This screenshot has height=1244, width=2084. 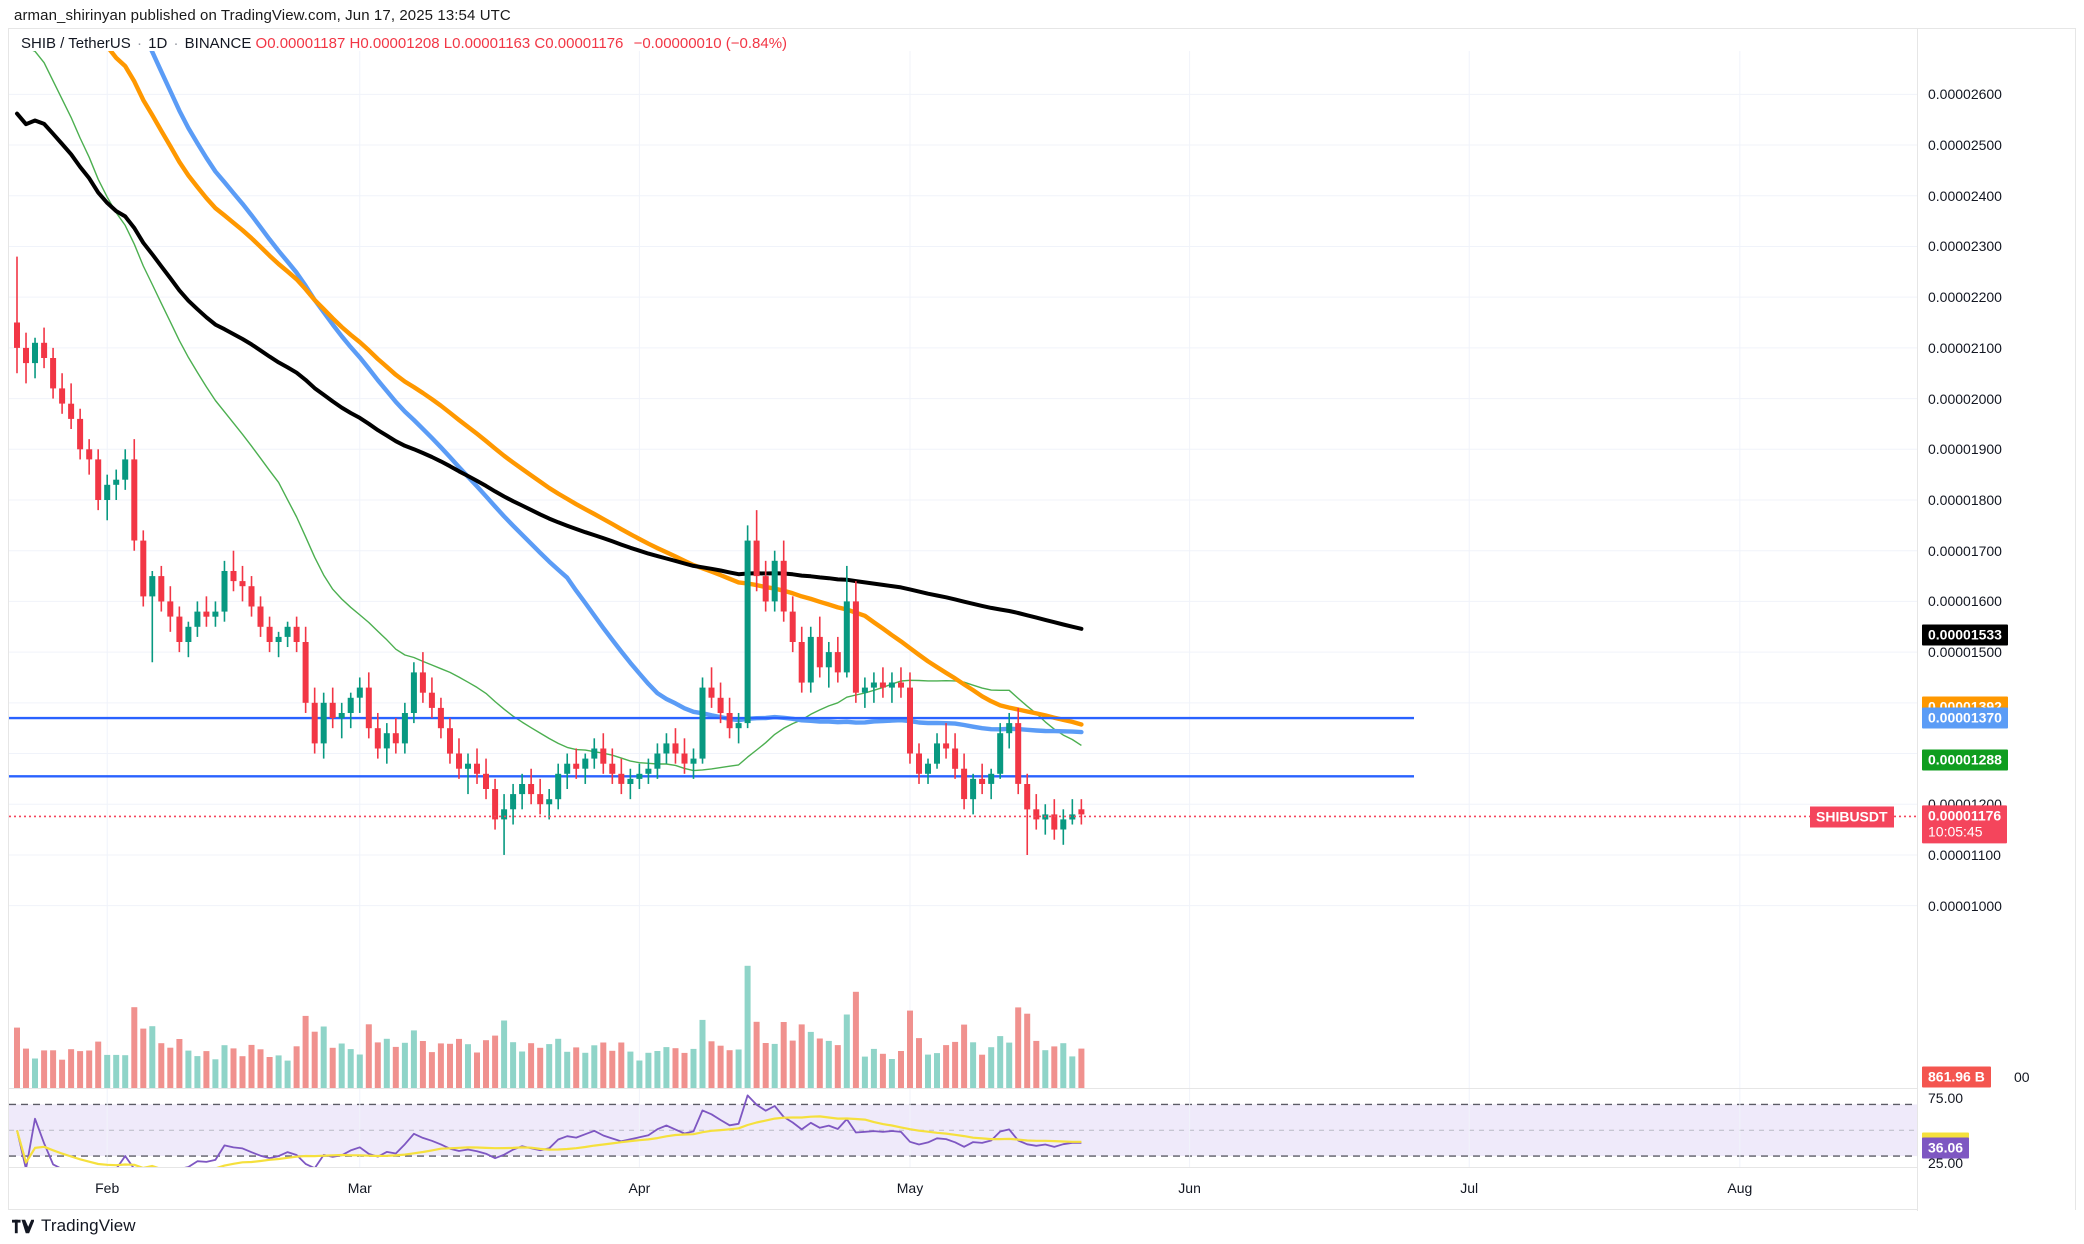 What do you see at coordinates (107, 1188) in the screenshot?
I see `time-tick-feb: Feb` at bounding box center [107, 1188].